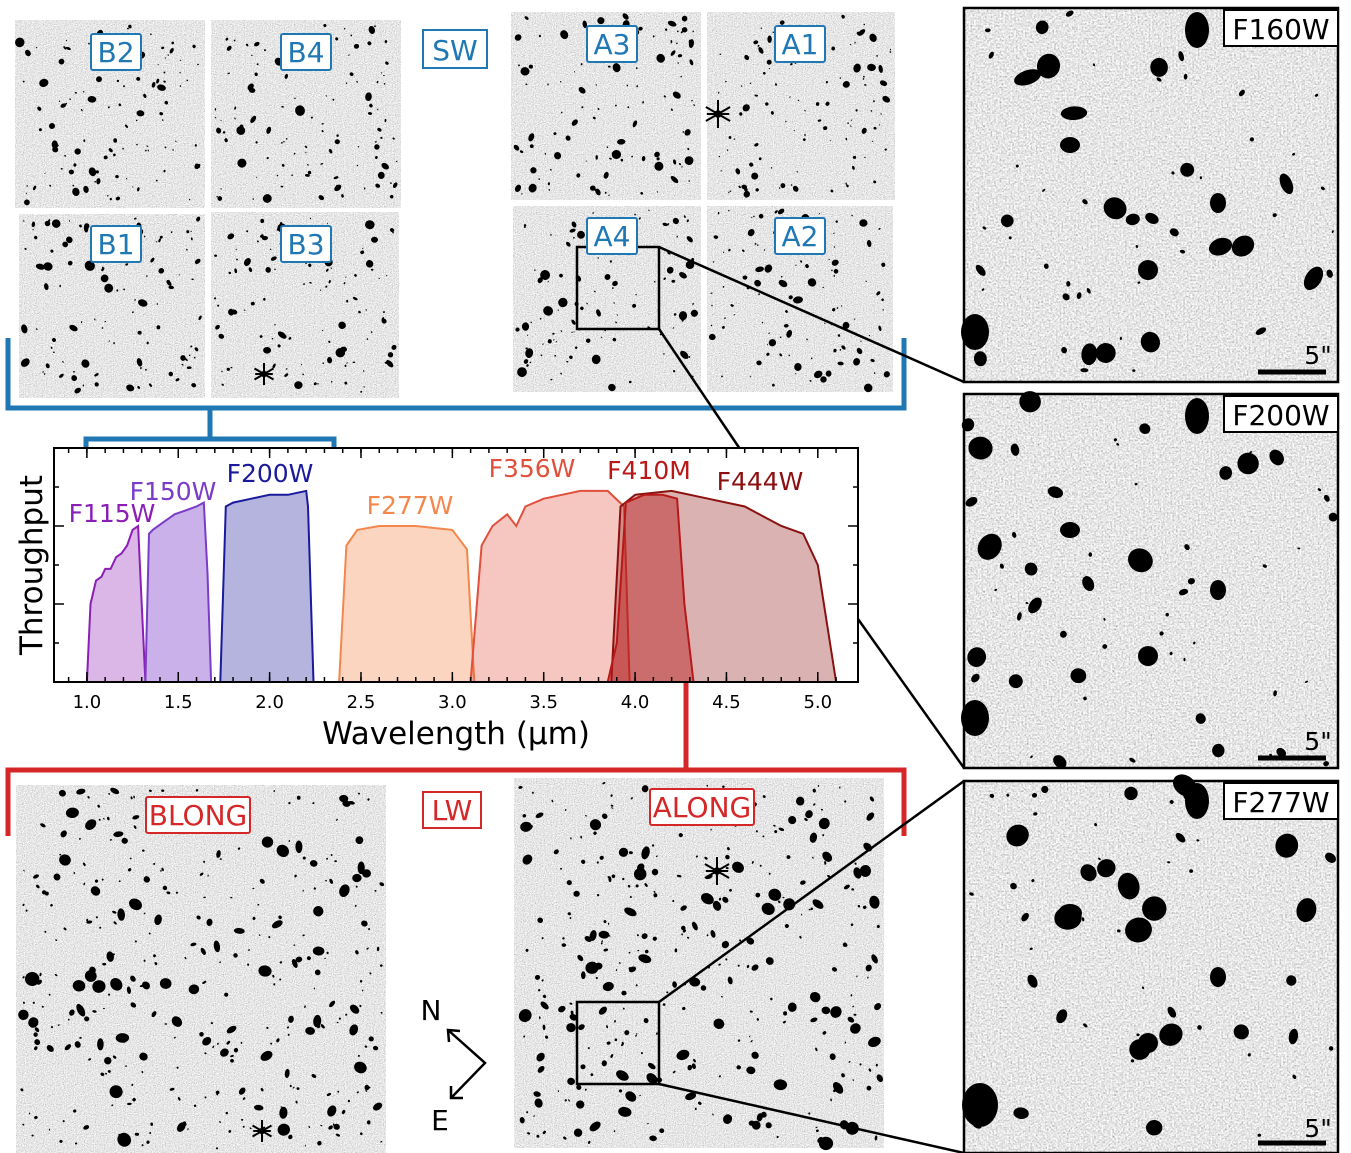 The image size is (1351, 1153). I want to click on star-spike, so click(264, 374).